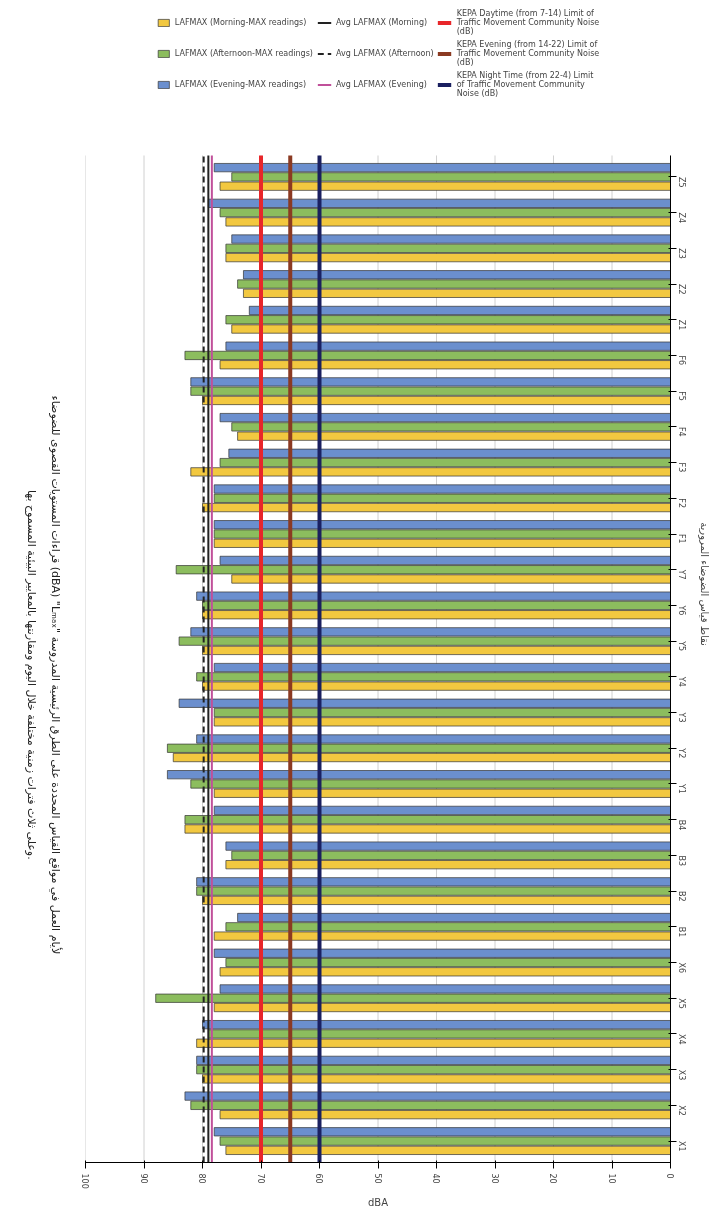 This screenshot has height=1210, width=712. I want to click on y-tick-label: Y1, so click(681, 788).